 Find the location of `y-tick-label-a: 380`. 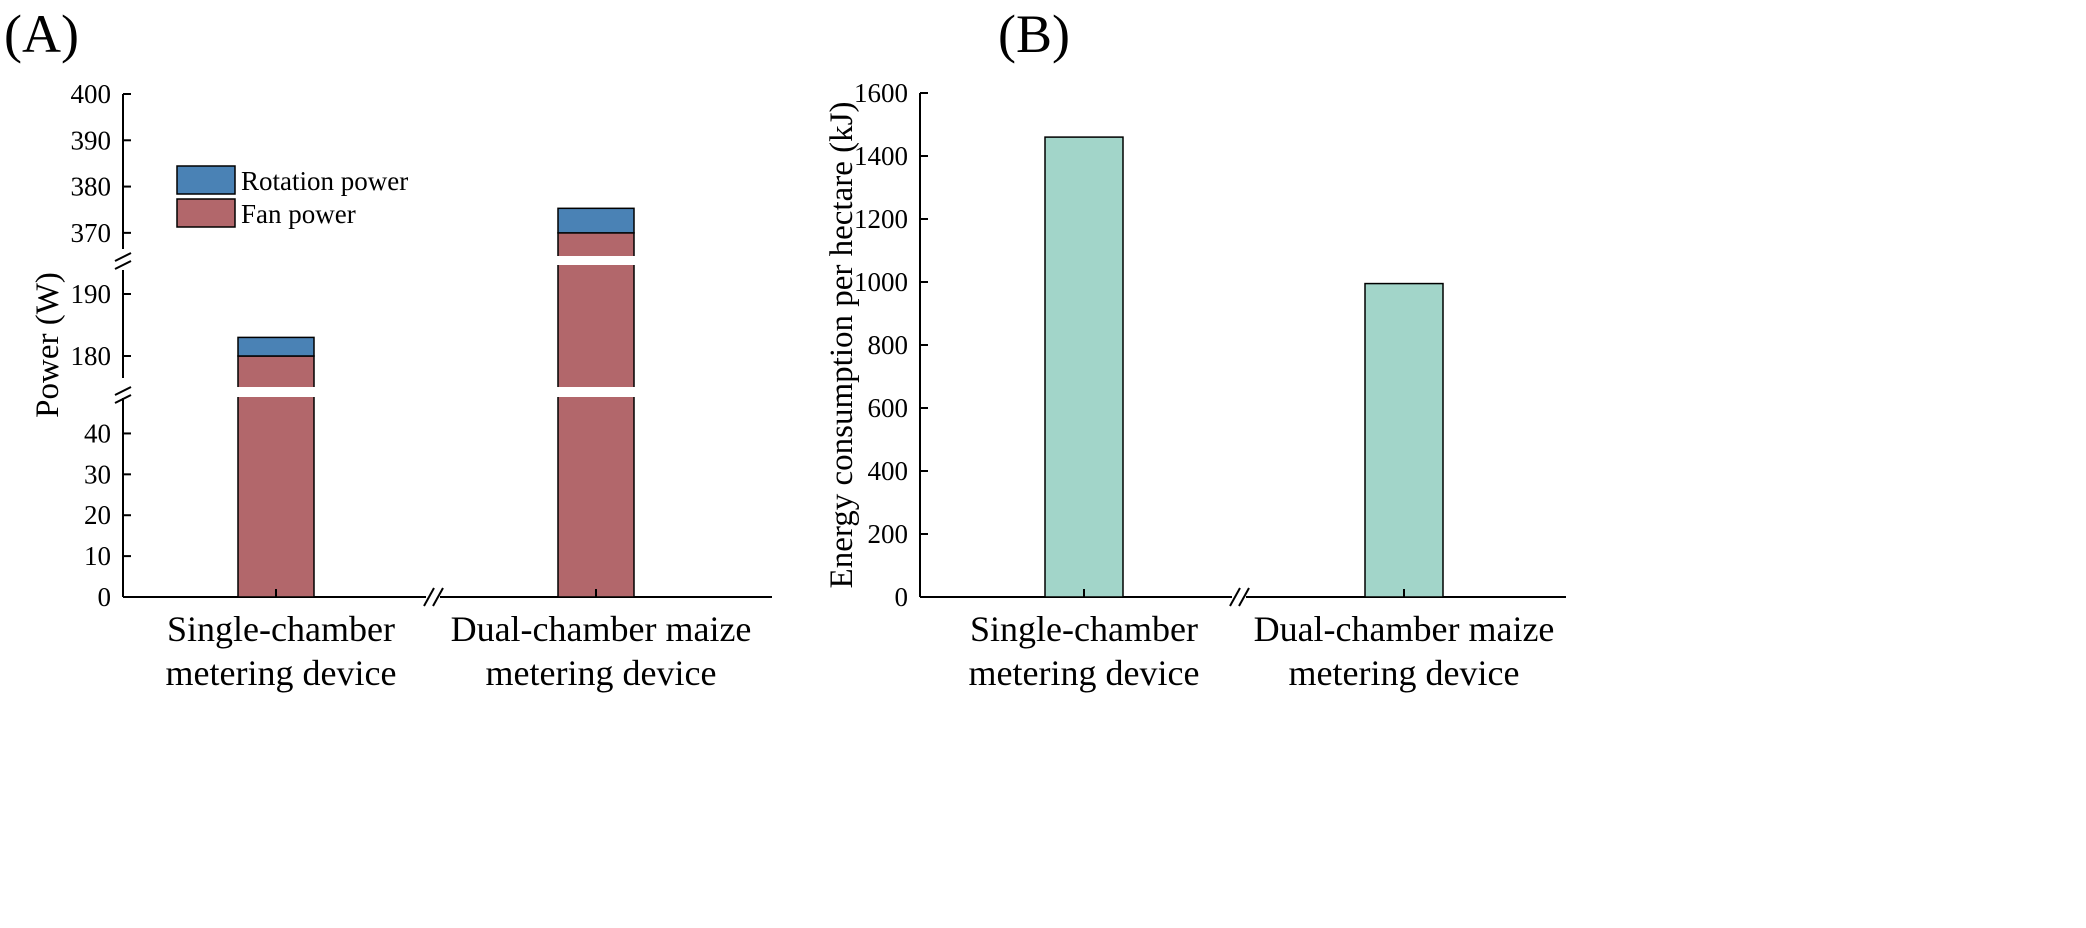

y-tick-label-a: 380 is located at coordinates (91, 187).